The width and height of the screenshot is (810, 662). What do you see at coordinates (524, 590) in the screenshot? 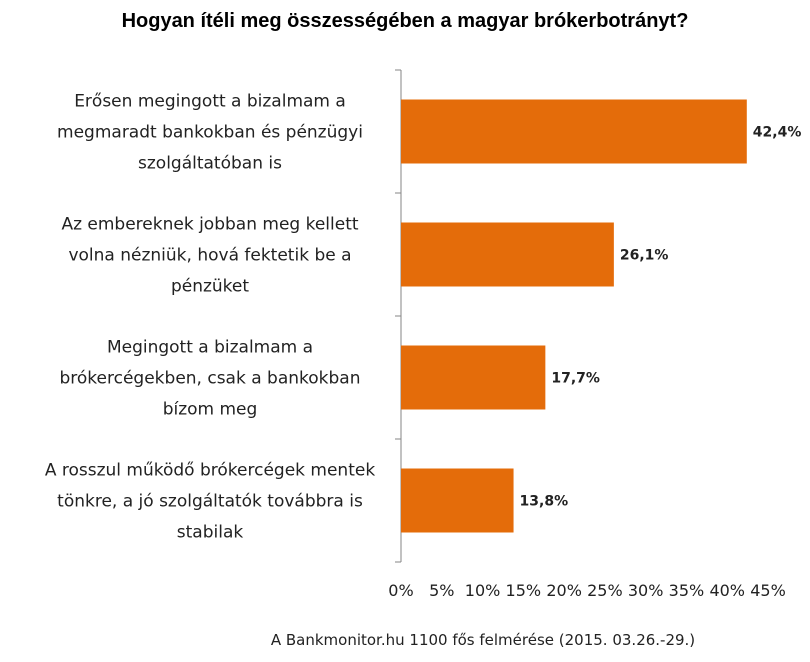
I see `x-tick-label: 15%` at bounding box center [524, 590].